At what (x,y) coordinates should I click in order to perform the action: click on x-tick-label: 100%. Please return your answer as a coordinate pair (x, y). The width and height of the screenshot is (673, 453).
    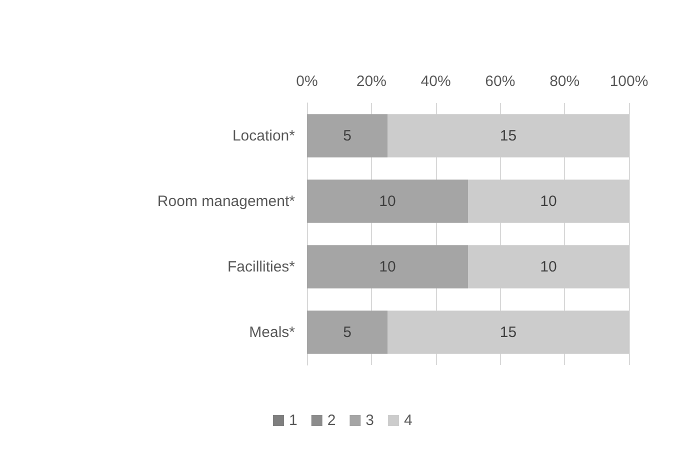
    Looking at the image, I should click on (629, 81).